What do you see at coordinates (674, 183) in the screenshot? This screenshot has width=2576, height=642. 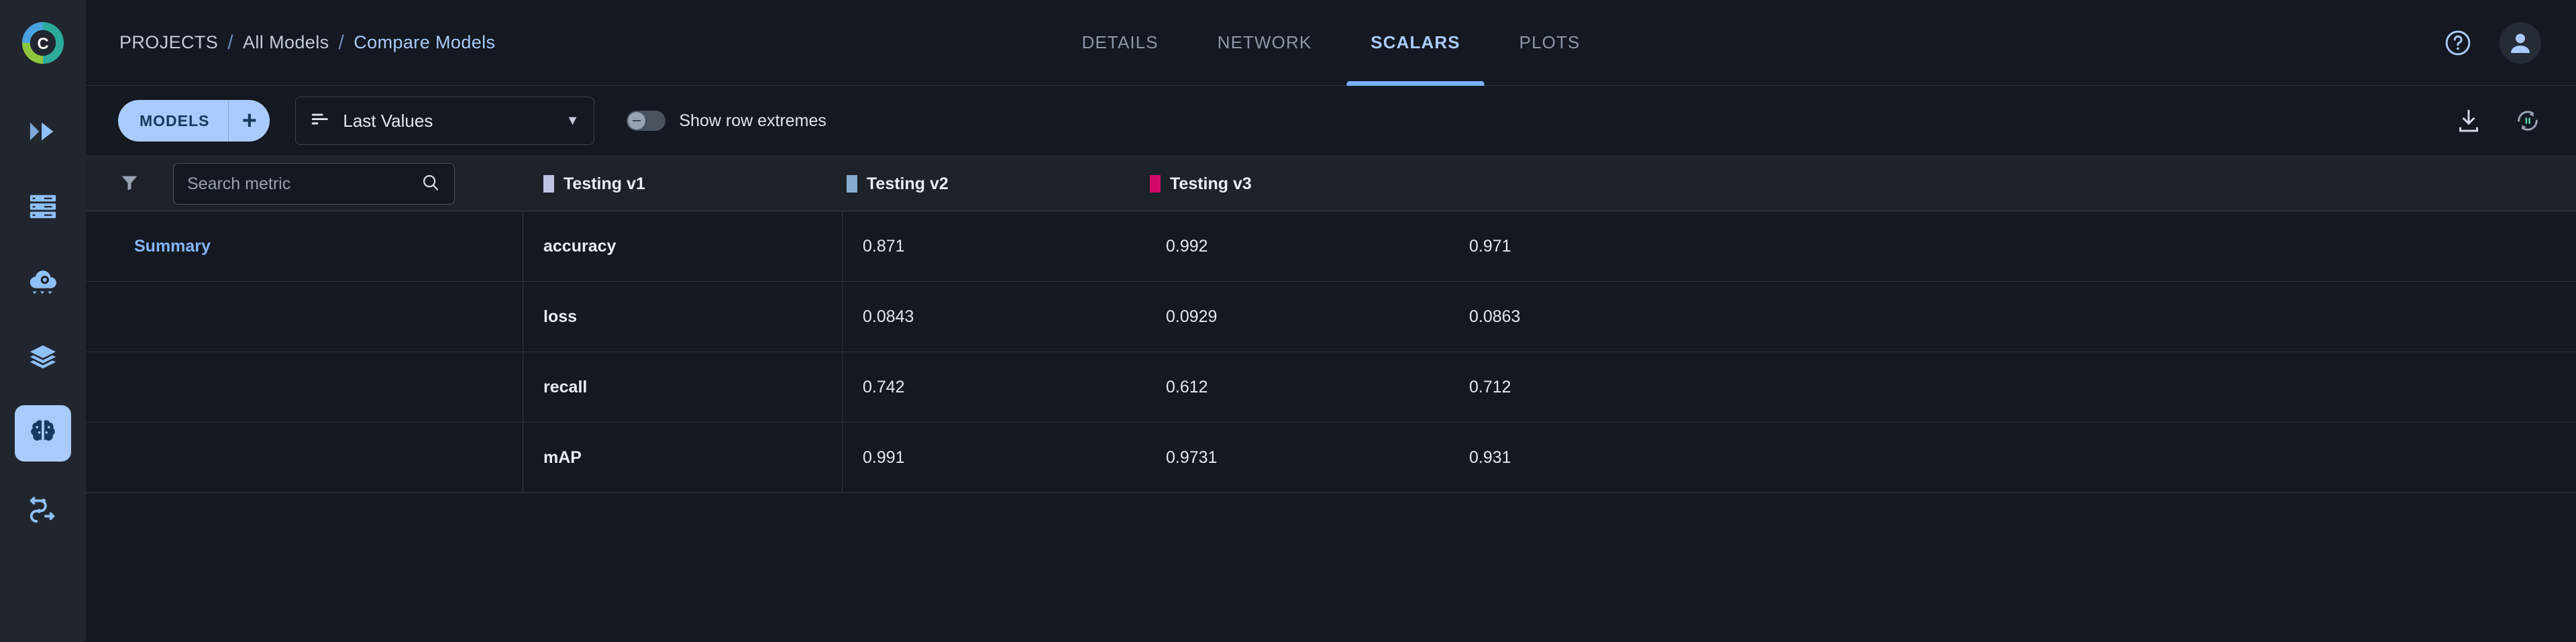 I see `column-header-testing-v1: Testing v1` at bounding box center [674, 183].